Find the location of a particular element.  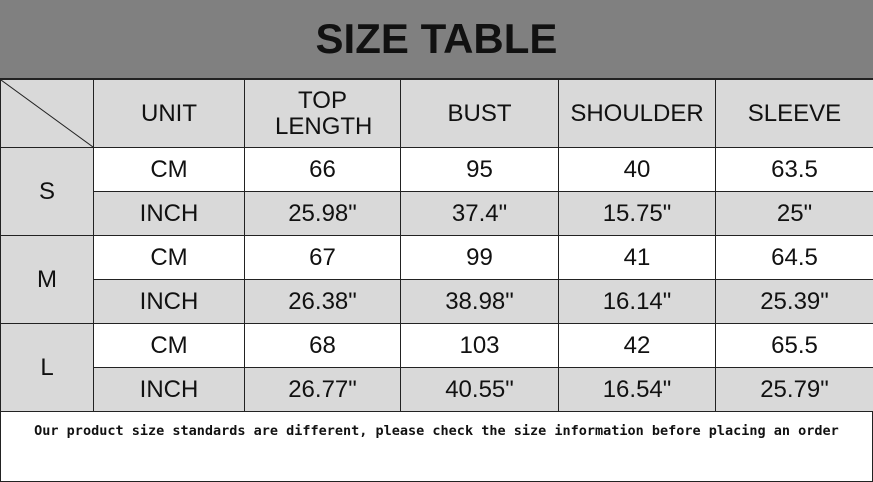

cell: 15.75" is located at coordinates (637, 213).